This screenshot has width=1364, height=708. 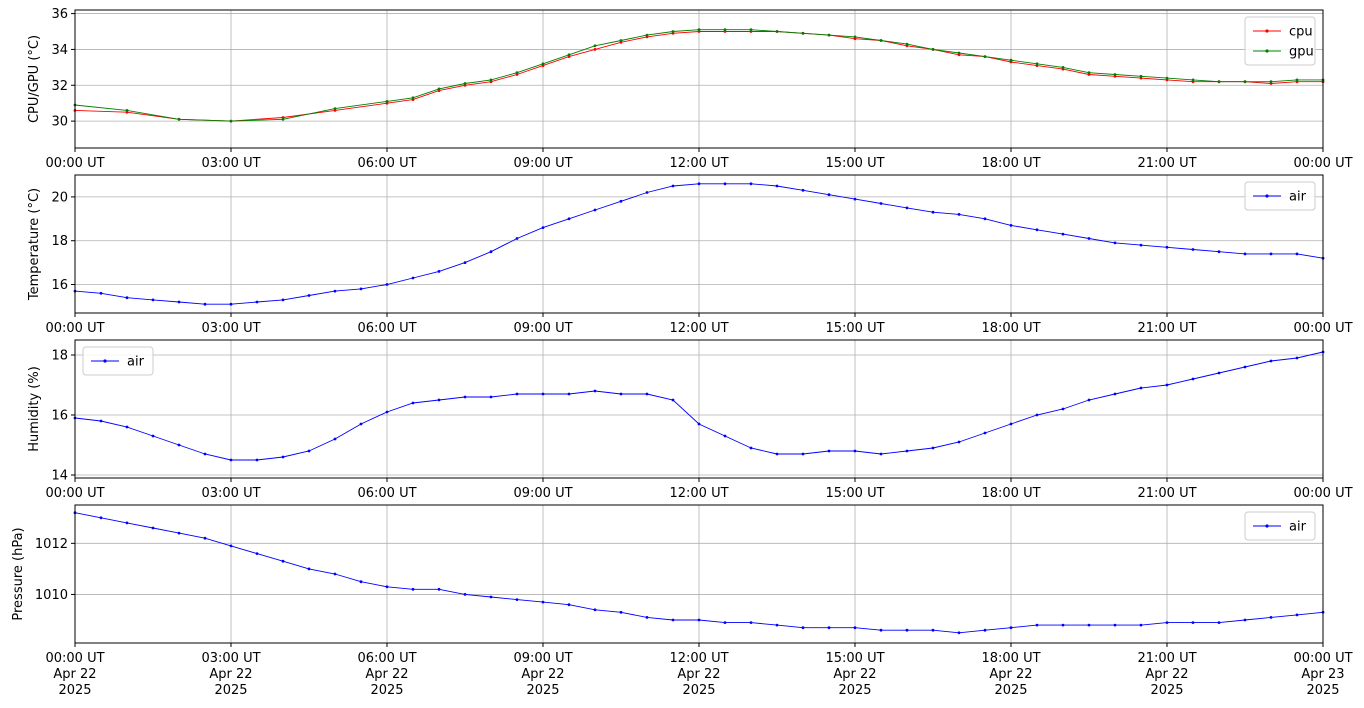 What do you see at coordinates (74, 674) in the screenshot?
I see `x-tick-label: 00:00 UT Apr 22 2025` at bounding box center [74, 674].